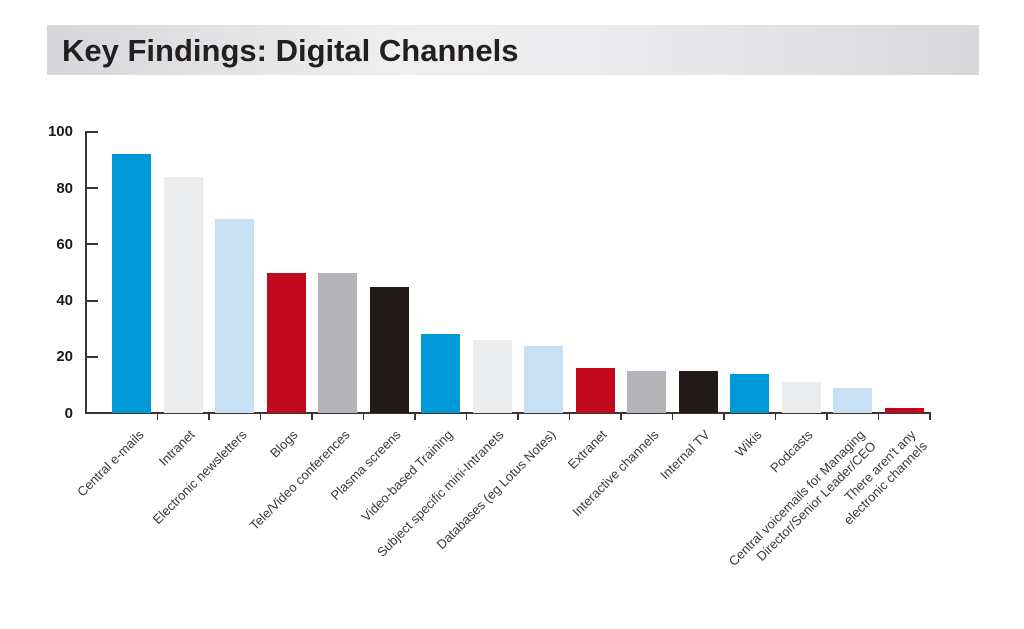 Image resolution: width=1024 pixels, height=629 pixels. What do you see at coordinates (286, 343) in the screenshot?
I see `bar-blogs` at bounding box center [286, 343].